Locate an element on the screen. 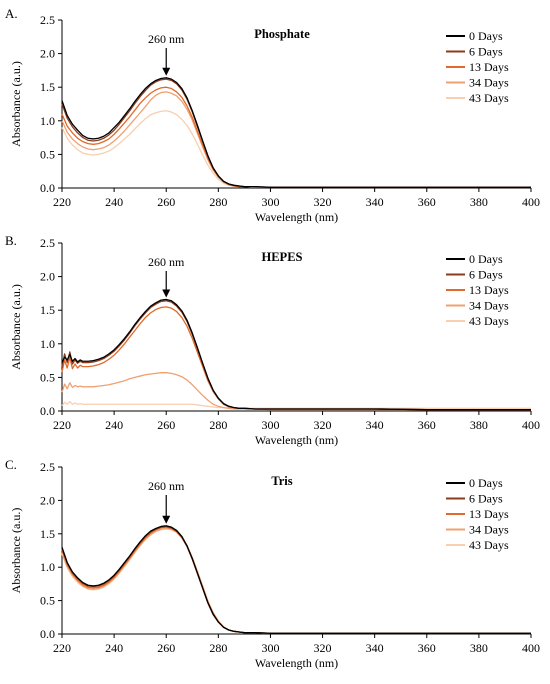 The image size is (550, 684). panel-title: Phosphate is located at coordinates (282, 34).